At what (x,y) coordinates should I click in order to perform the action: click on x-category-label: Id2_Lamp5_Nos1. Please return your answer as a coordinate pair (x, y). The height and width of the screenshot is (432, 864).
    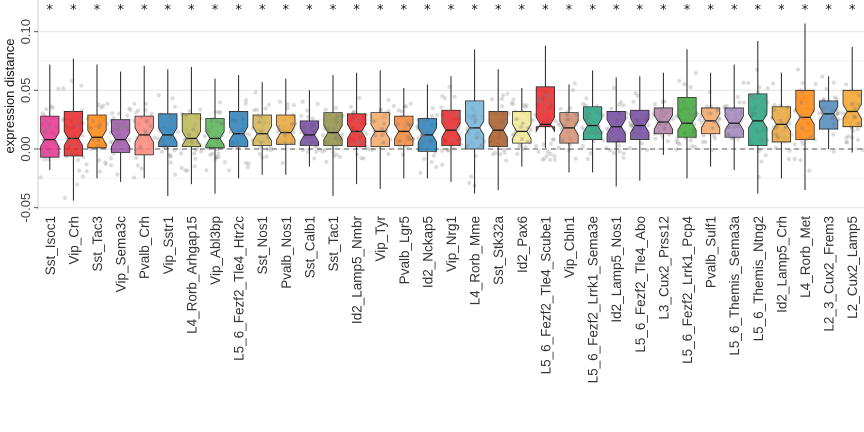
    Looking at the image, I should click on (616, 269).